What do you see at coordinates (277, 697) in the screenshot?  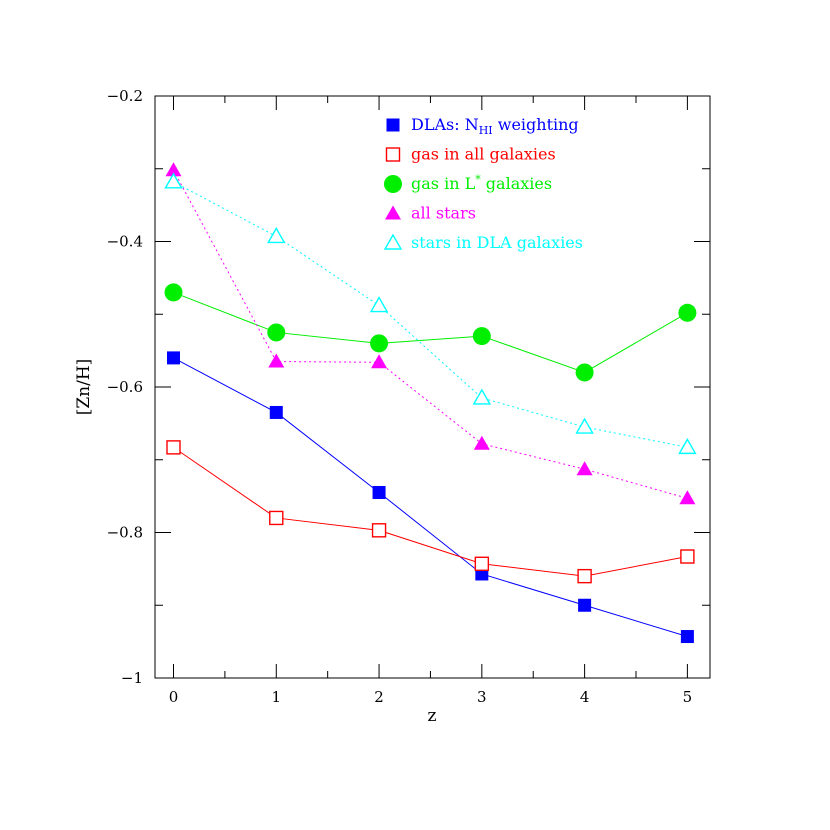 I see `x-tick-label: 1` at bounding box center [277, 697].